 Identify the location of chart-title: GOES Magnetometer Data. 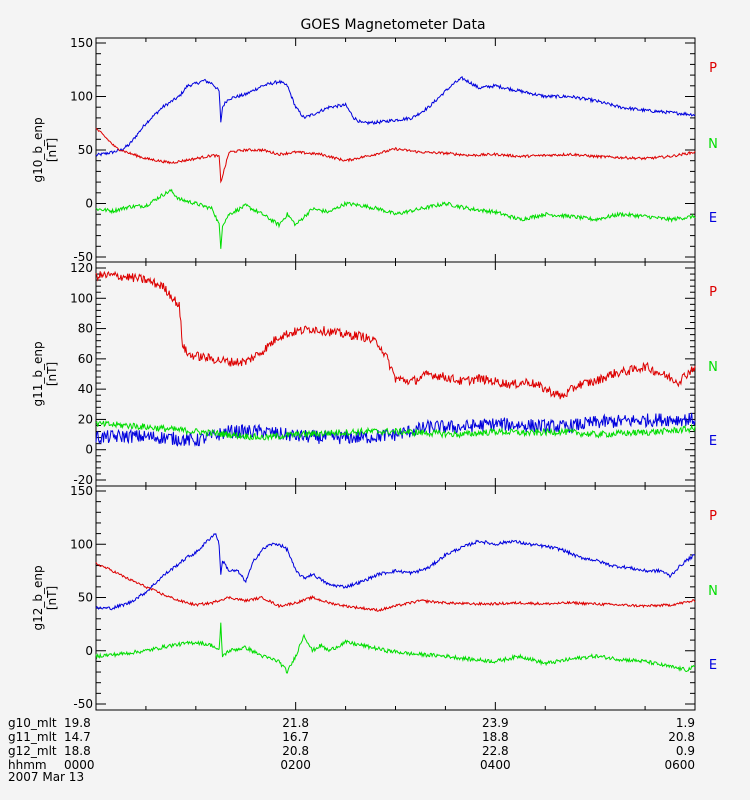
(392, 25).